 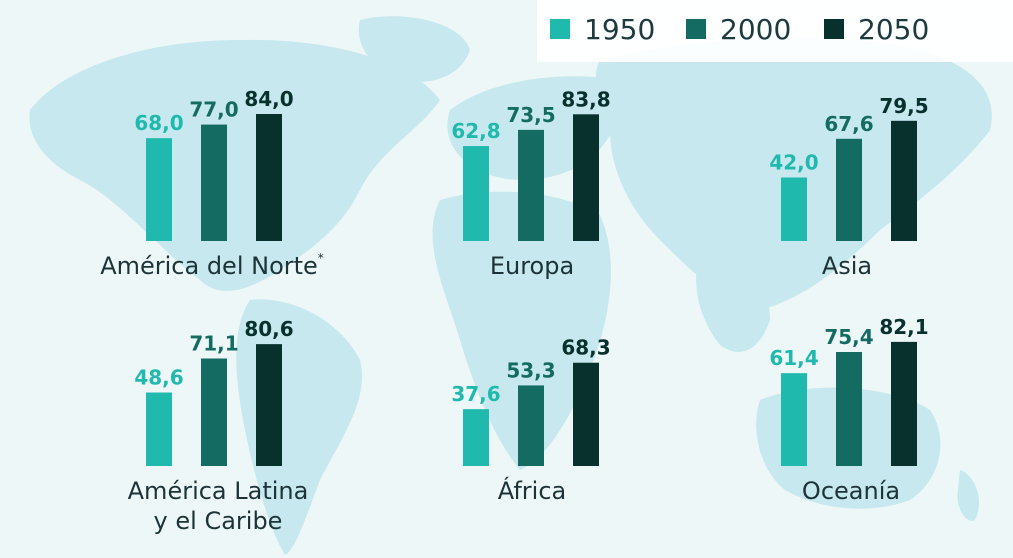 What do you see at coordinates (903, 106) in the screenshot?
I see `value-label-2050: 79,5` at bounding box center [903, 106].